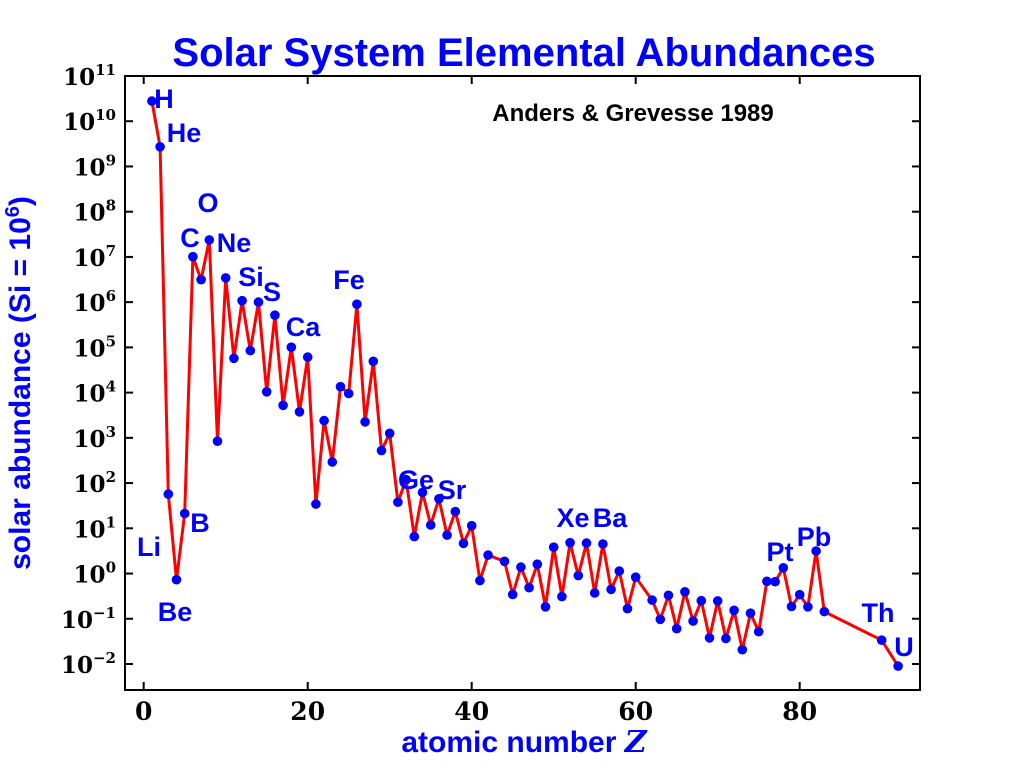 This screenshot has width=1024, height=768. I want to click on data-point-Hg, so click(799, 594).